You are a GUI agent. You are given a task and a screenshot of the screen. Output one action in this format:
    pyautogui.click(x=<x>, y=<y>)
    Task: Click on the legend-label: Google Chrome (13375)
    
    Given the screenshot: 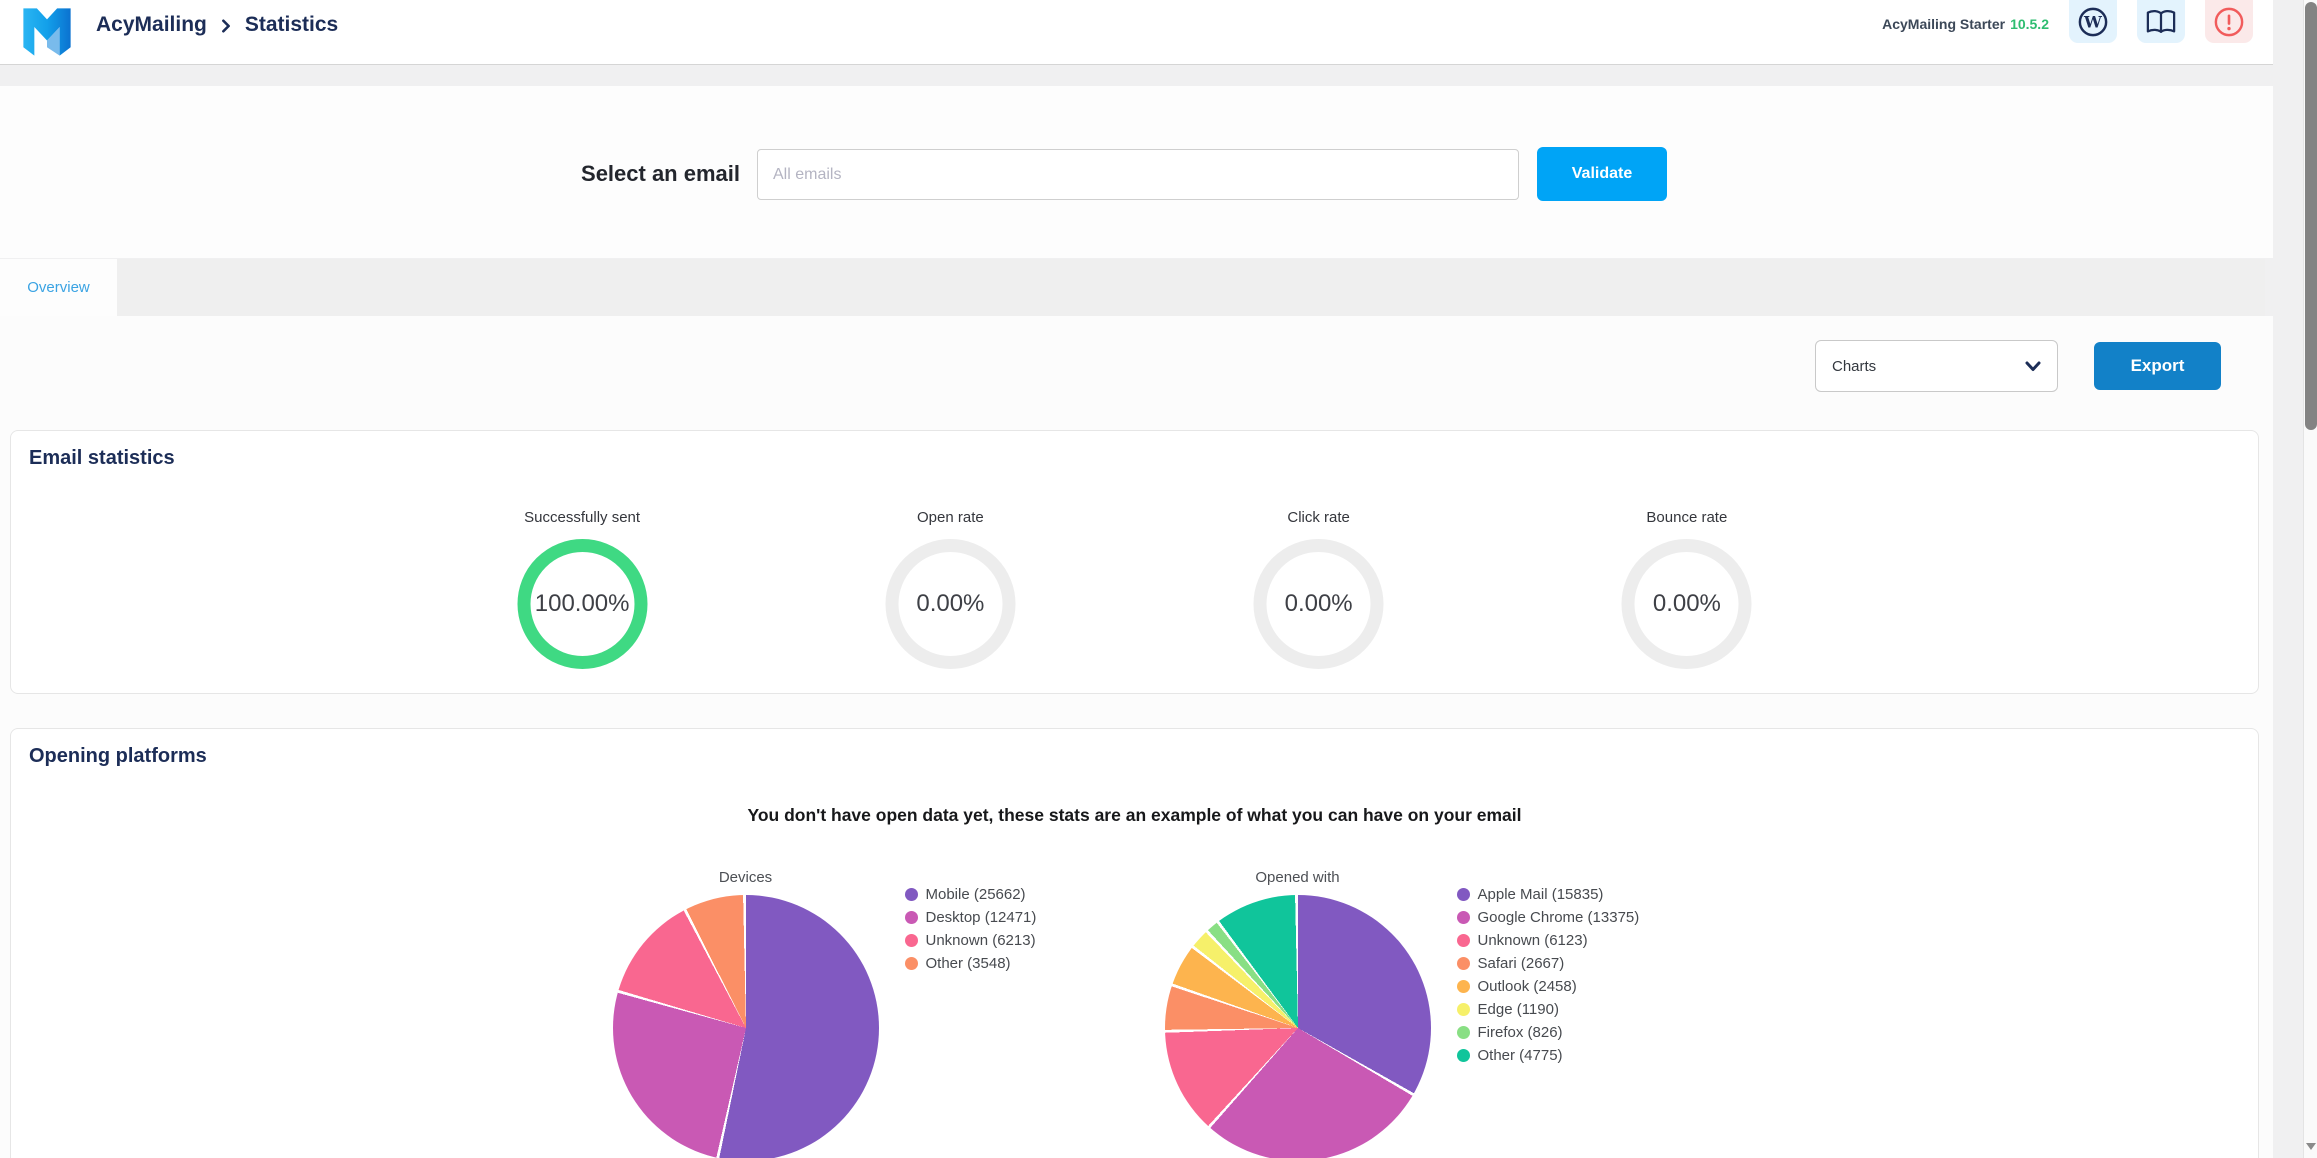 What is the action you would take?
    pyautogui.click(x=1558, y=917)
    